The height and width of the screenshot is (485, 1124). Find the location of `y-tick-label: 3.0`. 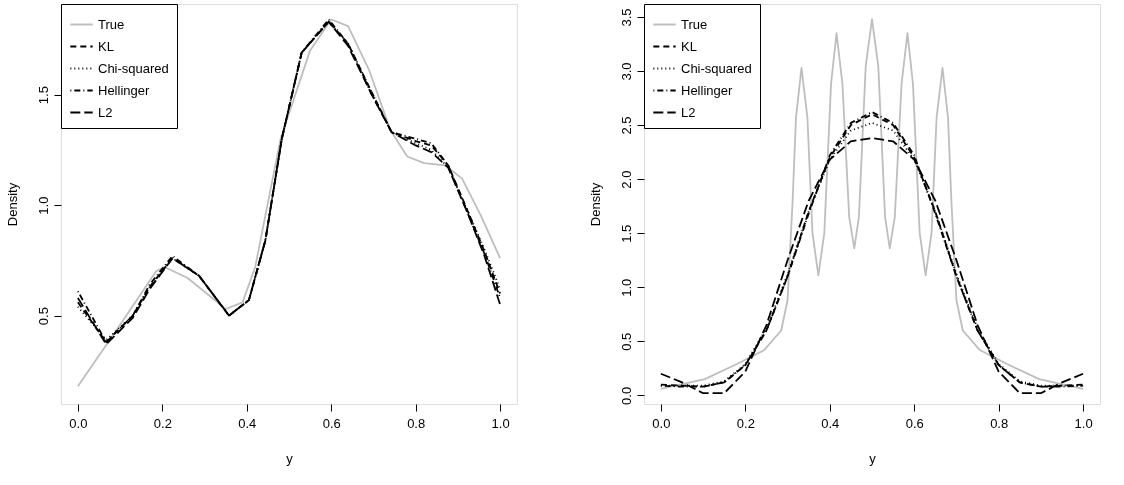

y-tick-label: 3.0 is located at coordinates (626, 71).